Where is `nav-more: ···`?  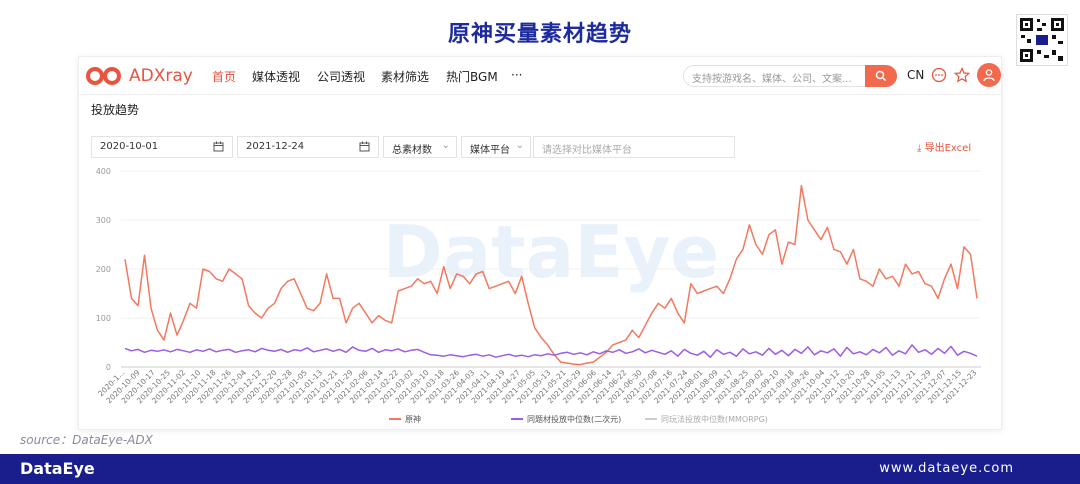 nav-more: ··· is located at coordinates (517, 75).